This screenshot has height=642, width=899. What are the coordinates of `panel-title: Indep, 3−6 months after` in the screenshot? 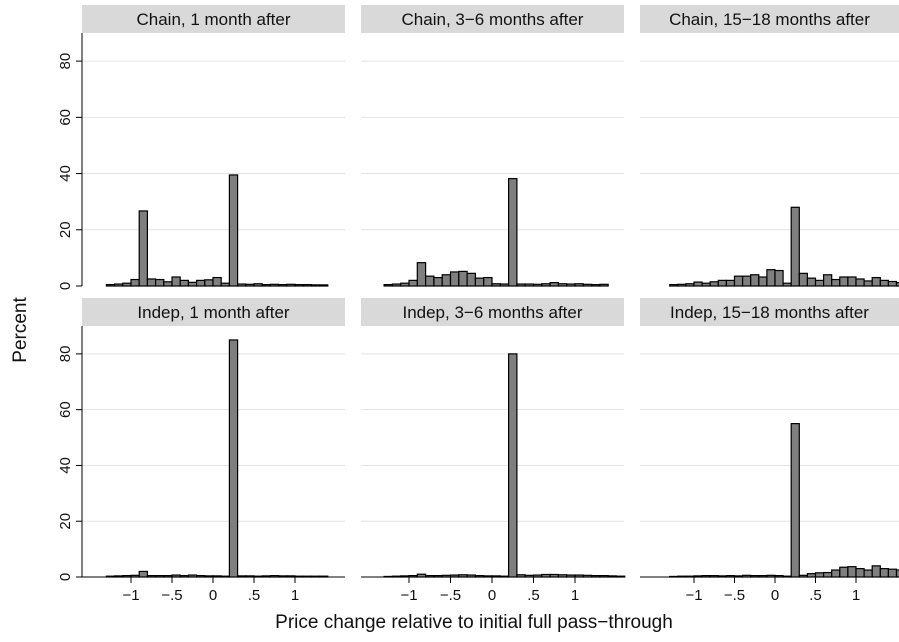 It's located at (492, 312).